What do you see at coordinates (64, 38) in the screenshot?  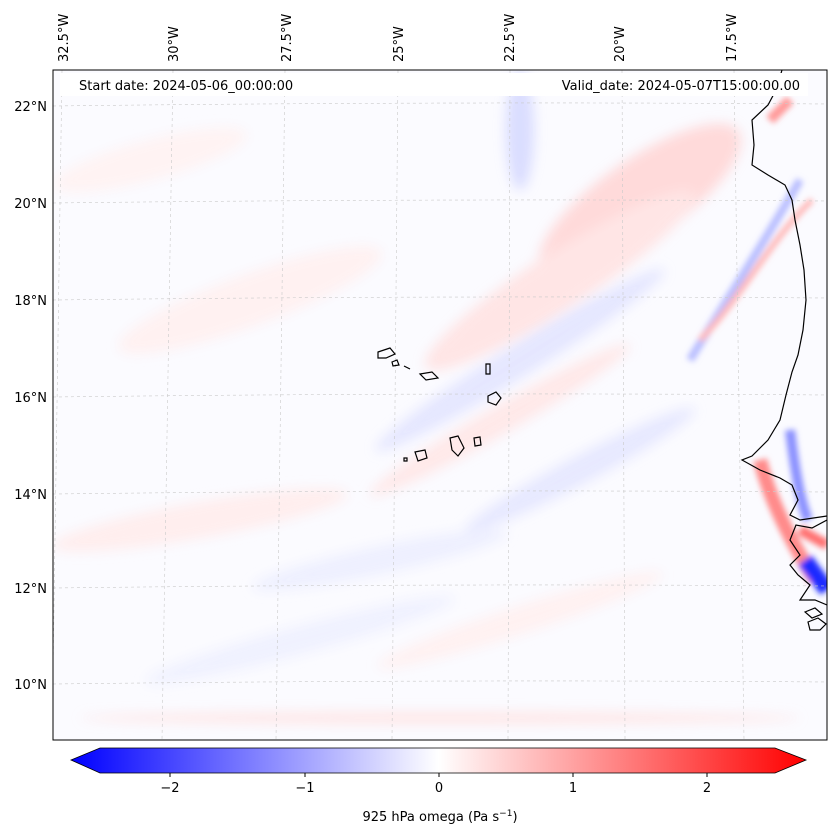 I see `lon-label: 32.5°W` at bounding box center [64, 38].